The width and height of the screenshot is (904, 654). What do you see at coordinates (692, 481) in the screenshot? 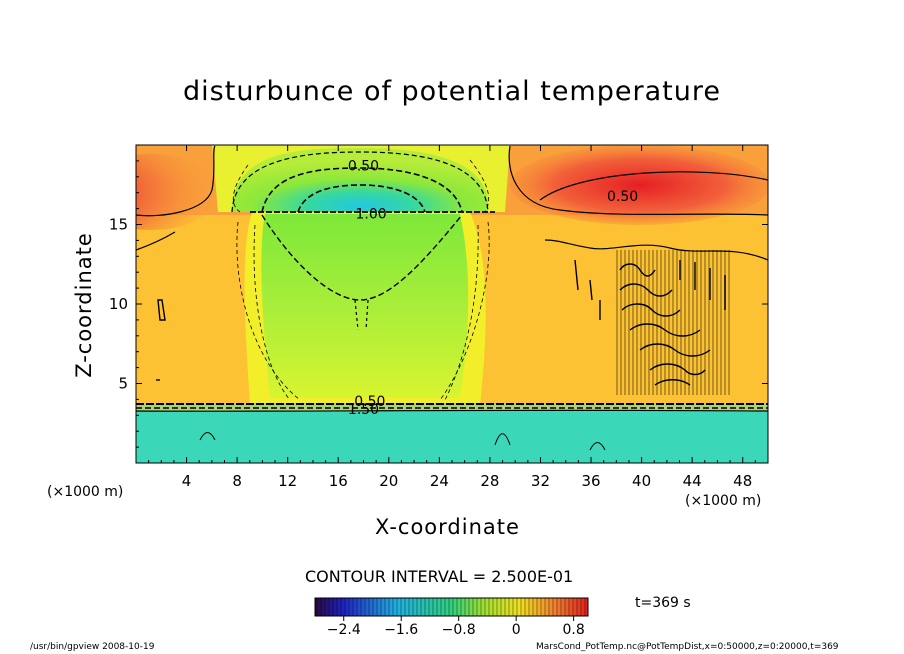
I see `x-tick-label: 44` at bounding box center [692, 481].